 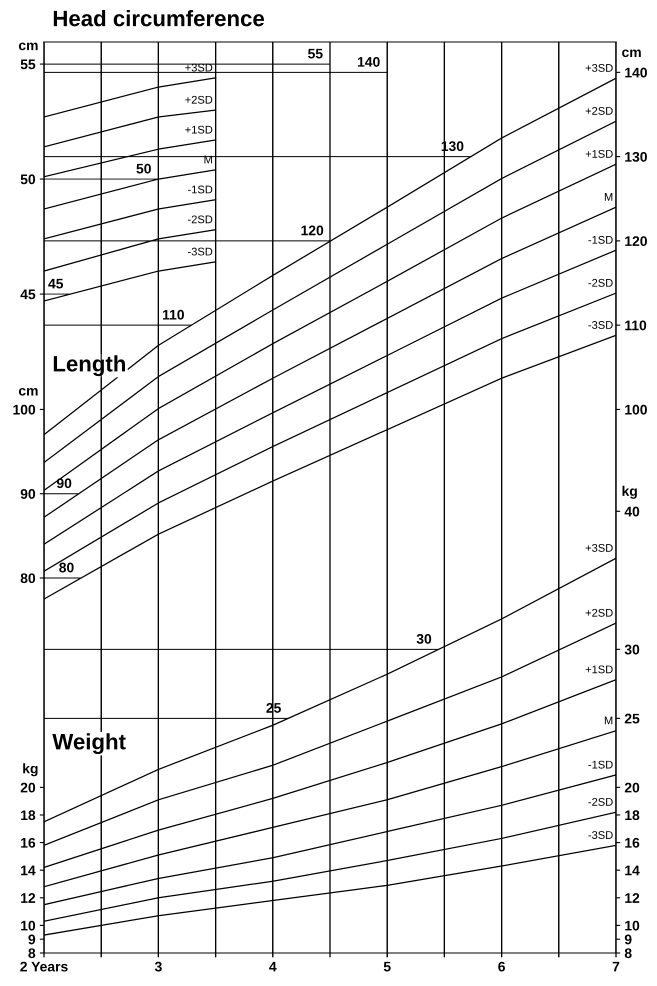 I want to click on y-tick-label: 10, so click(x=28, y=925).